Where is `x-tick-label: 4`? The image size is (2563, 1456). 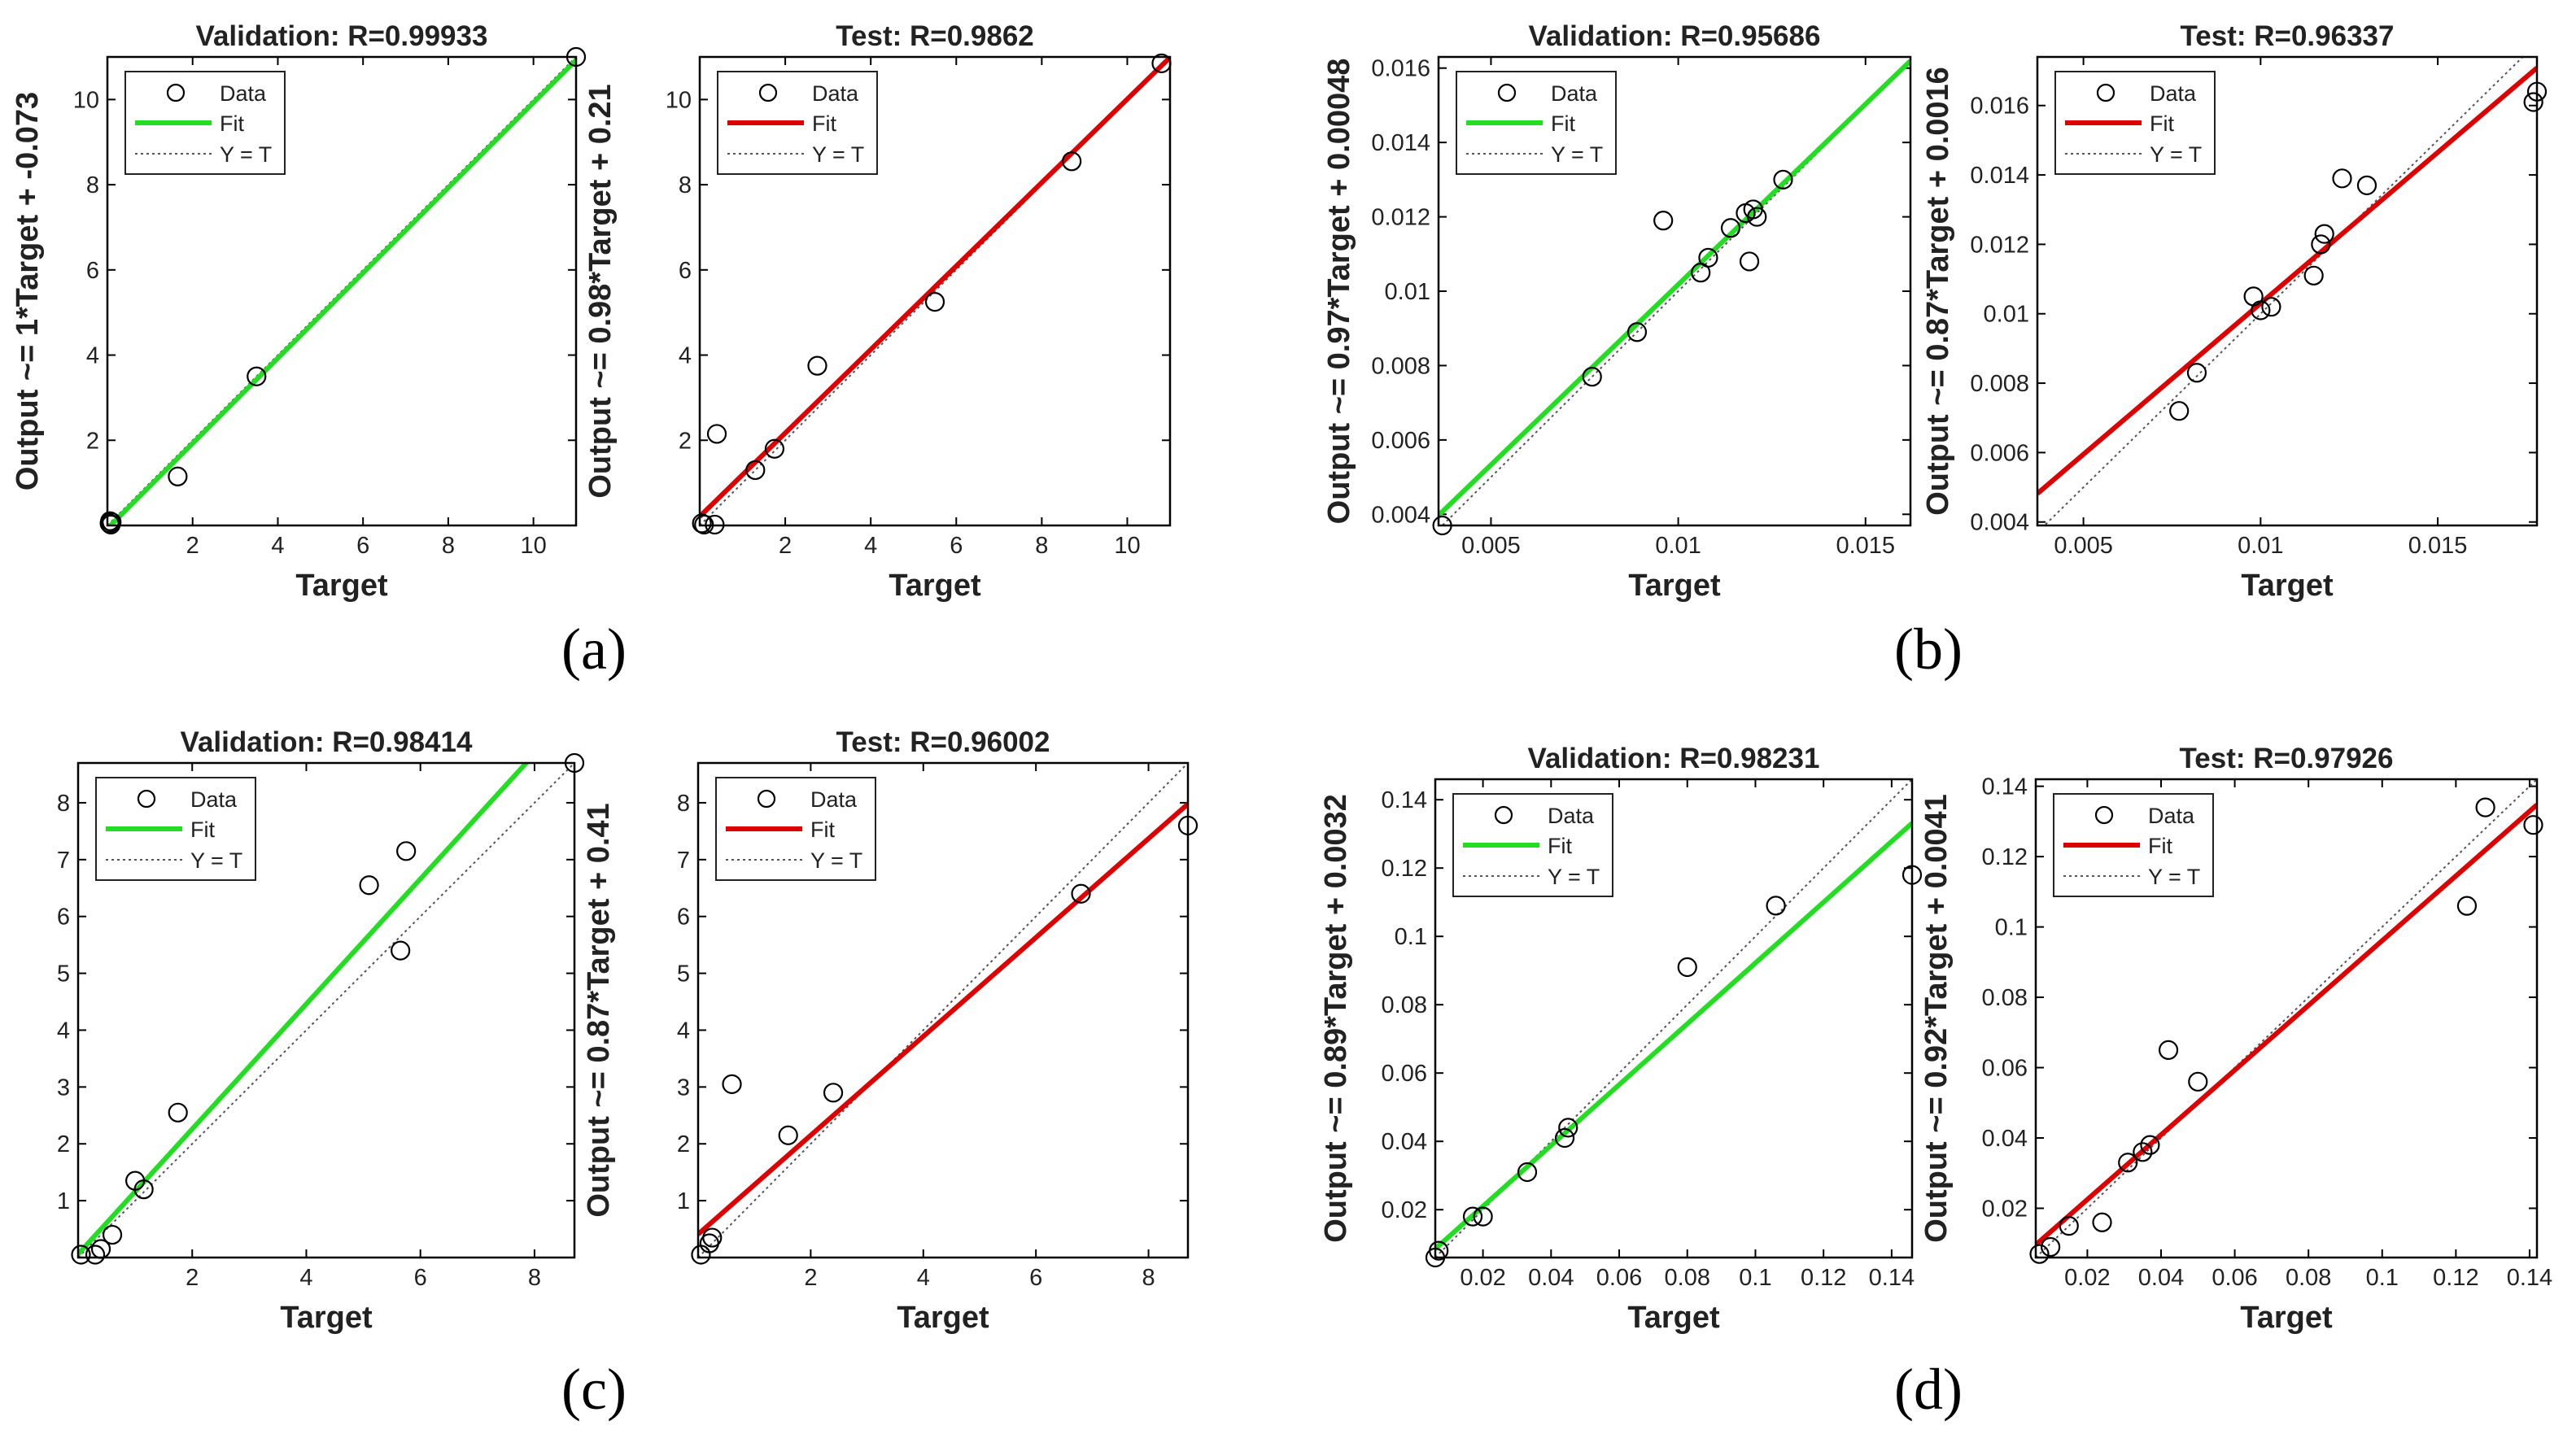
x-tick-label: 4 is located at coordinates (923, 1278).